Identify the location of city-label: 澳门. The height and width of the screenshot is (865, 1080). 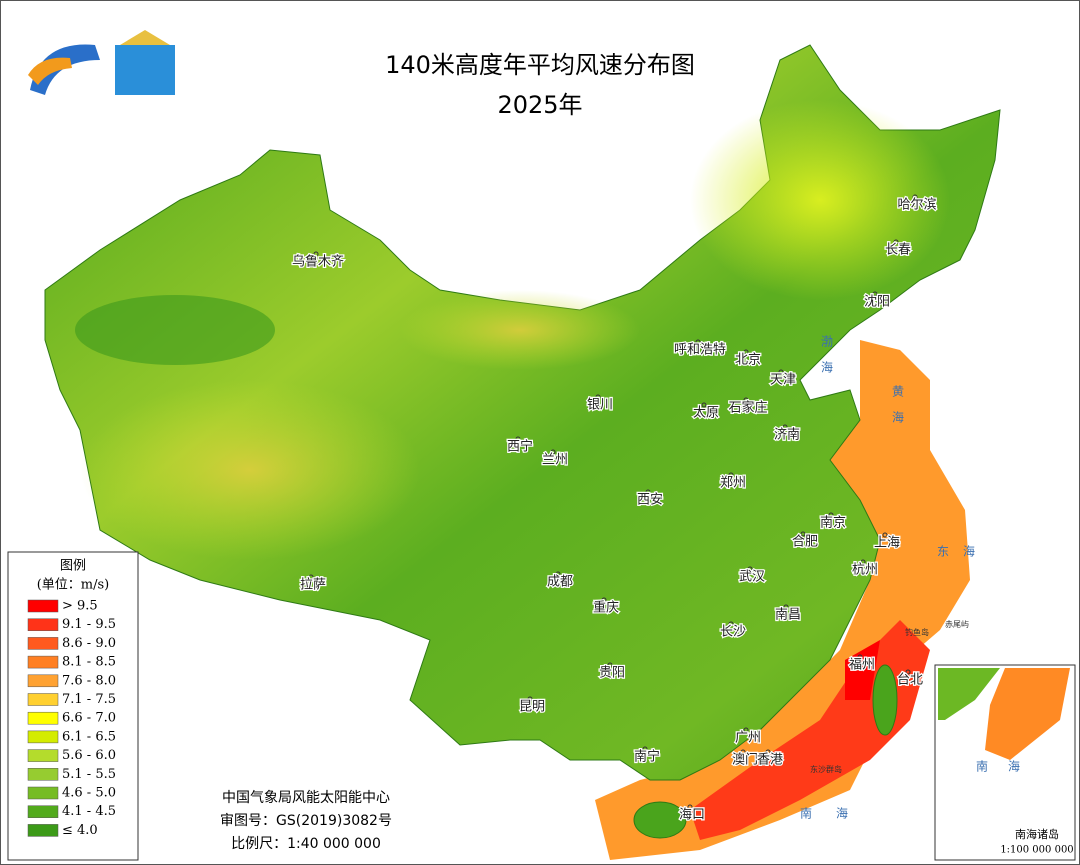
(745, 760).